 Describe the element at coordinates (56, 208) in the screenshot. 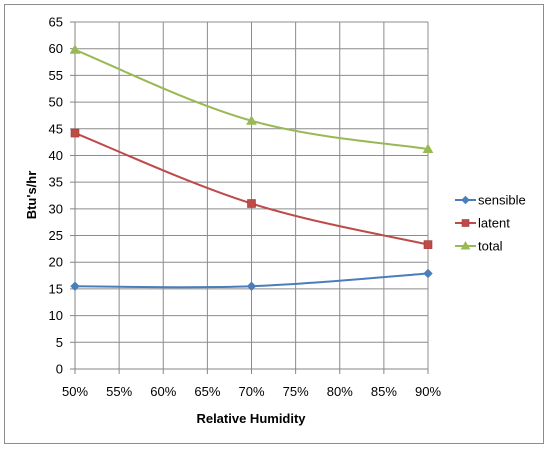

I see `y-tick-label: 30` at that location.